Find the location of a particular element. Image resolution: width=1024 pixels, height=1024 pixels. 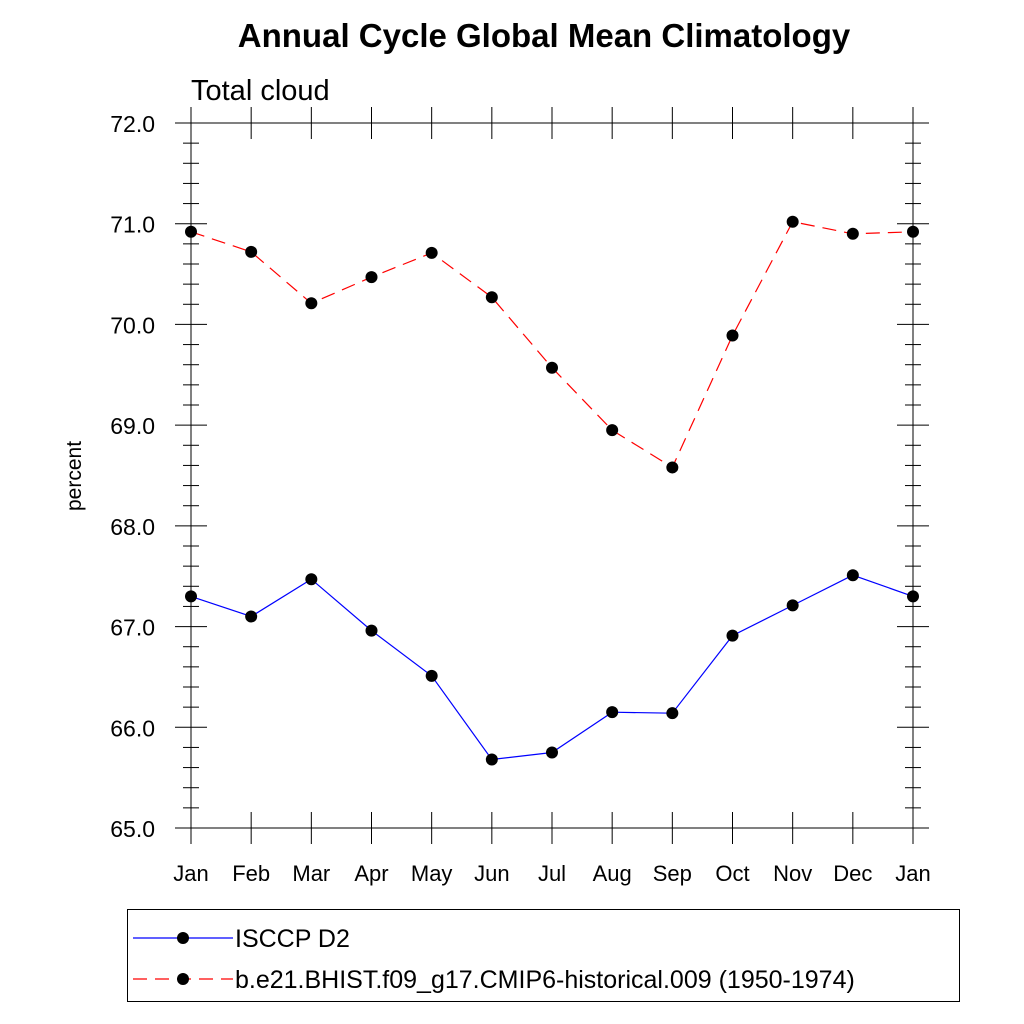

x-tick-label: May is located at coordinates (432, 873).